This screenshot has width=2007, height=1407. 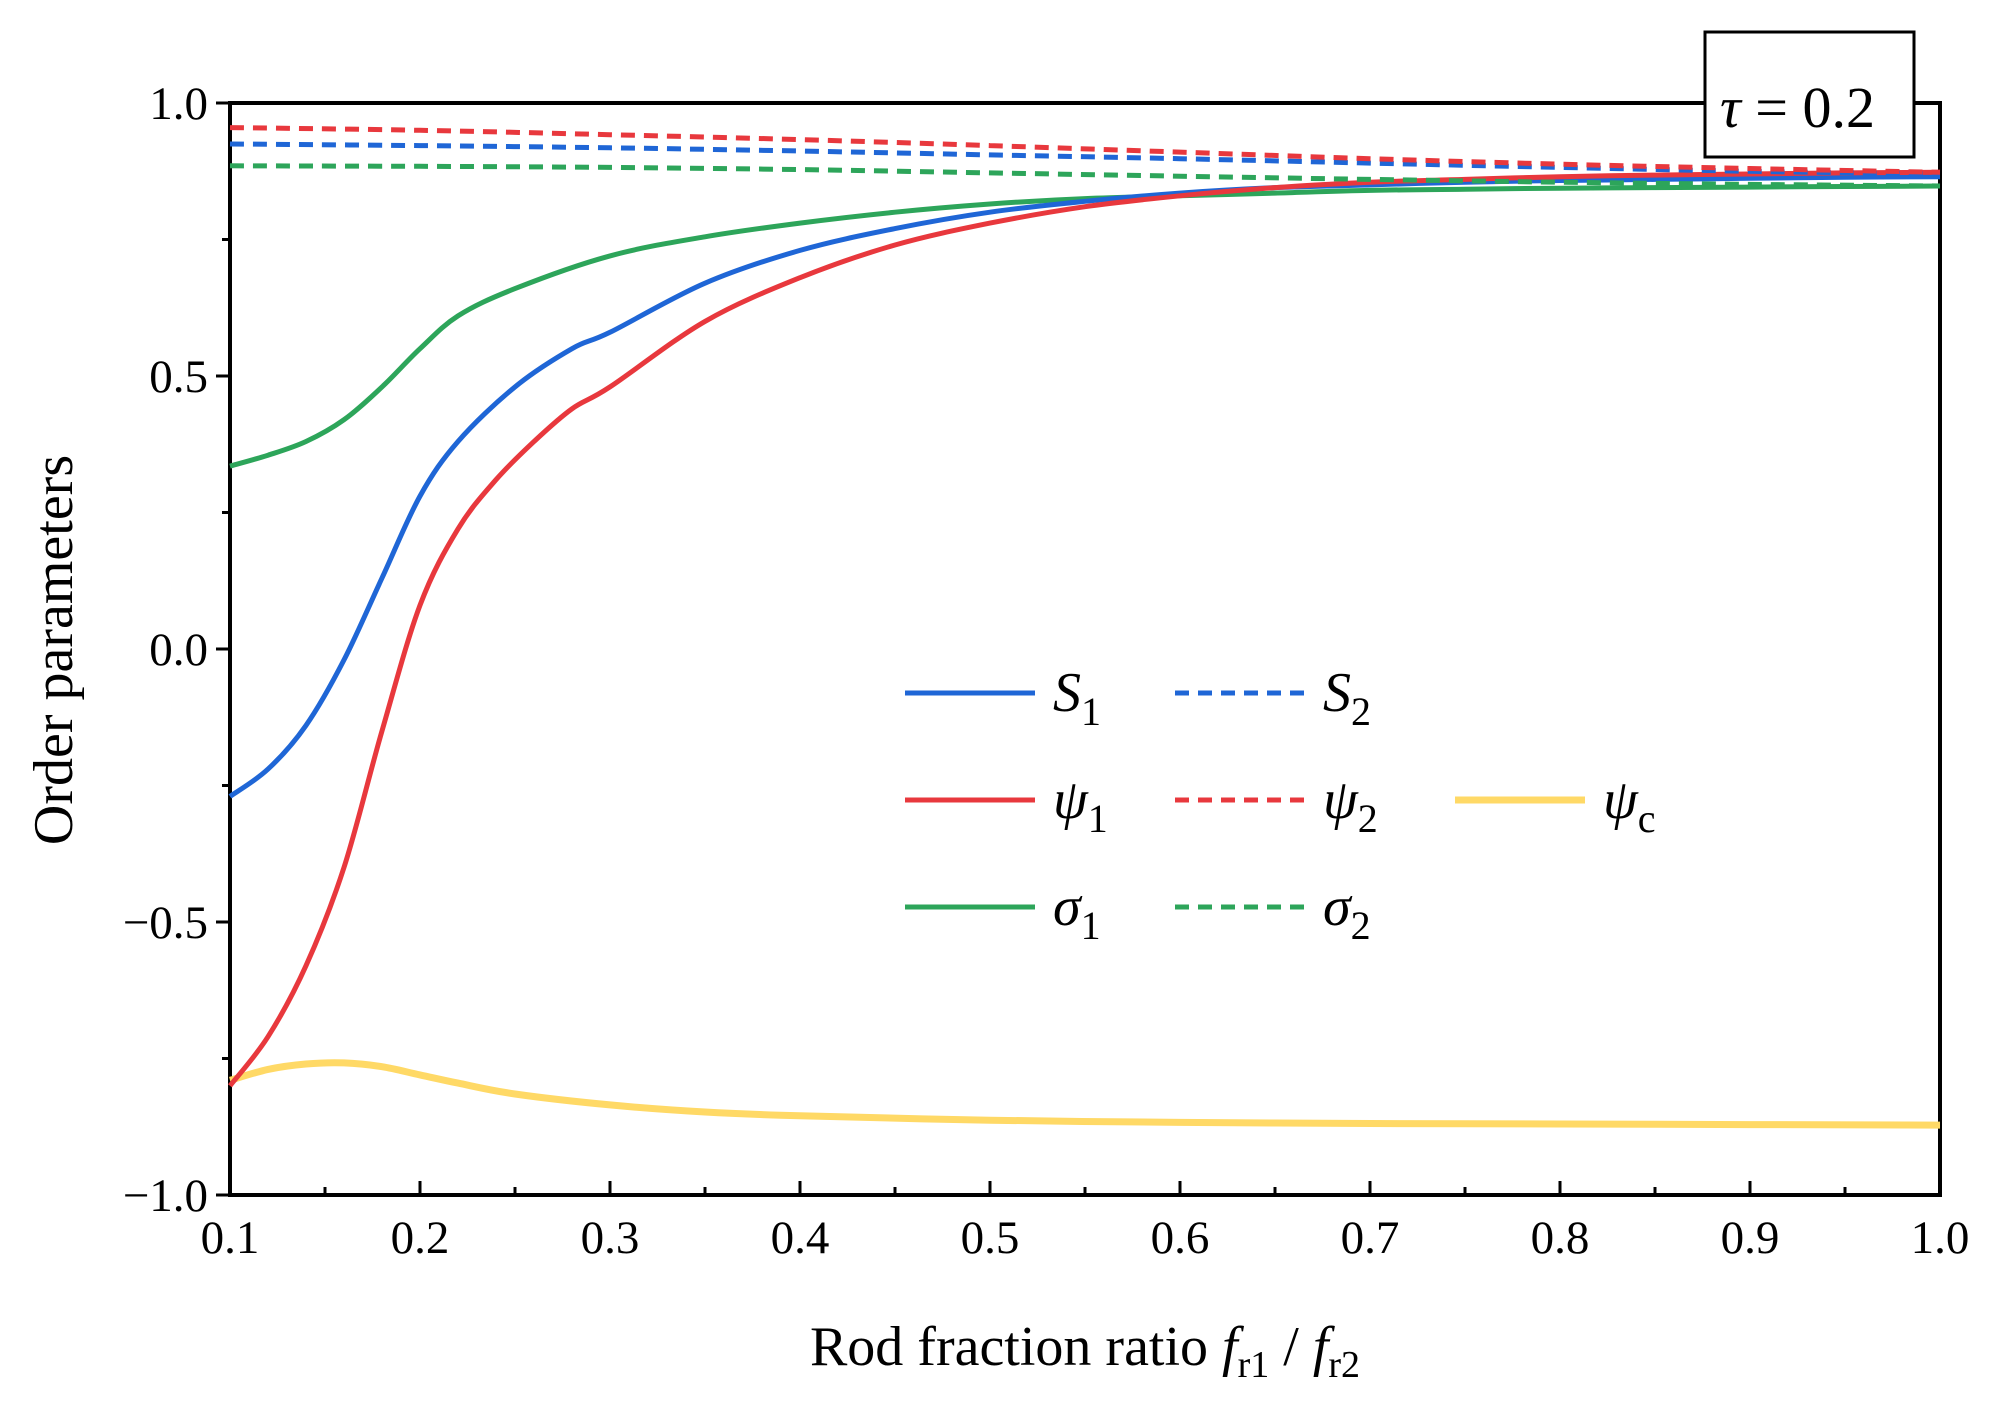 I want to click on x-tick-label: 0.4, so click(x=800, y=1238).